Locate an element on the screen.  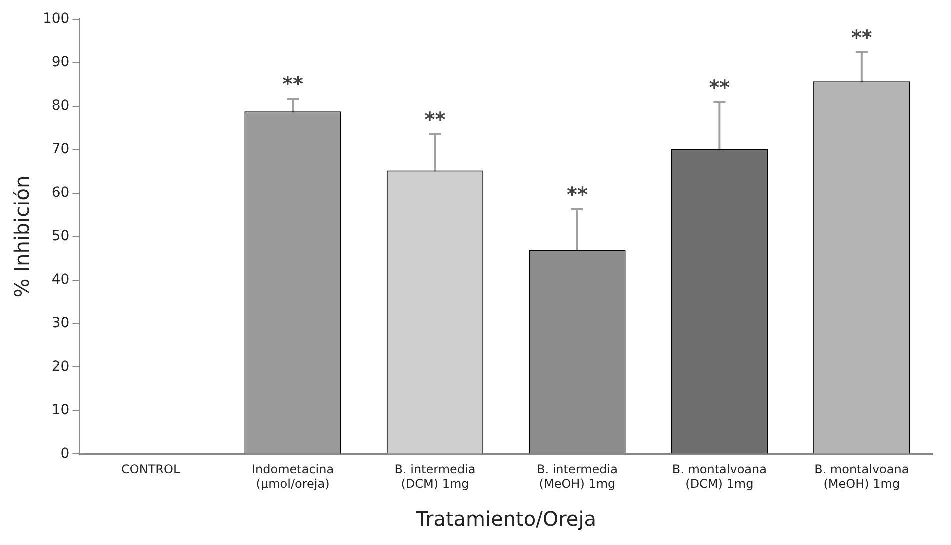
y-tick-label: 30 is located at coordinates (61, 323).